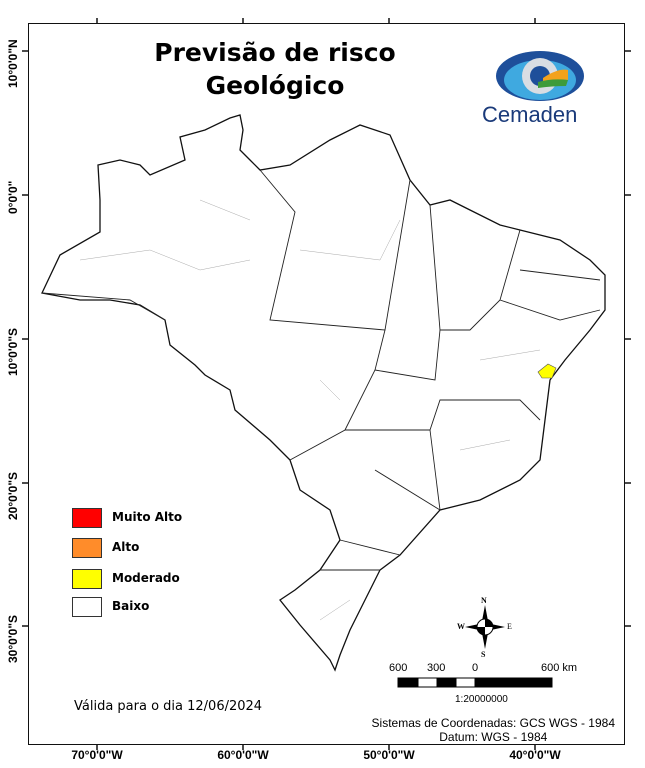  What do you see at coordinates (13, 638) in the screenshot?
I see `lat-label: 30°0'0"S` at bounding box center [13, 638].